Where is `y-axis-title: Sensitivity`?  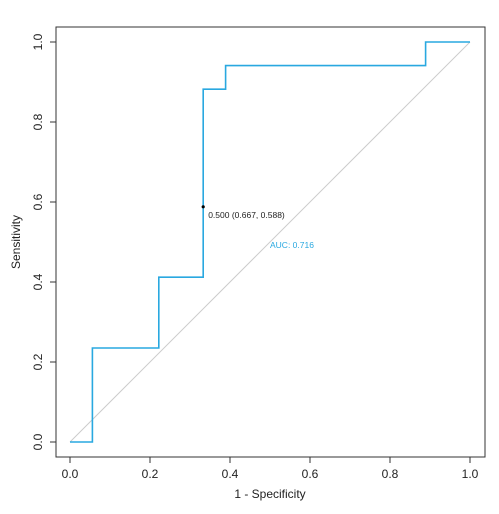 y-axis-title: Sensitivity is located at coordinates (16, 242).